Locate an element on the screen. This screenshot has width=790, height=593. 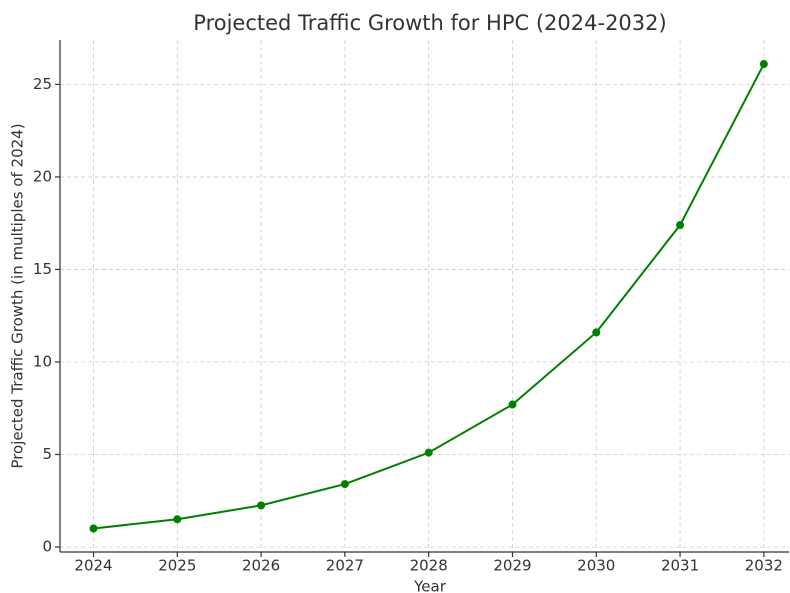
x-tick-label: 2031 is located at coordinates (680, 566).